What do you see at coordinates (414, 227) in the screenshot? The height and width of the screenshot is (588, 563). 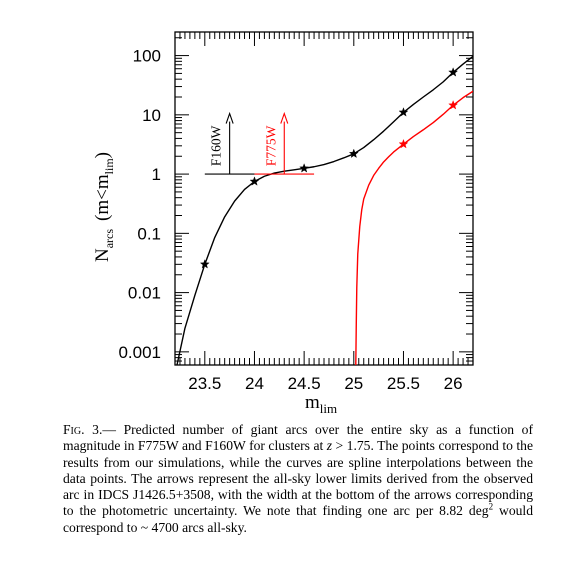 I see `series-line` at bounding box center [414, 227].